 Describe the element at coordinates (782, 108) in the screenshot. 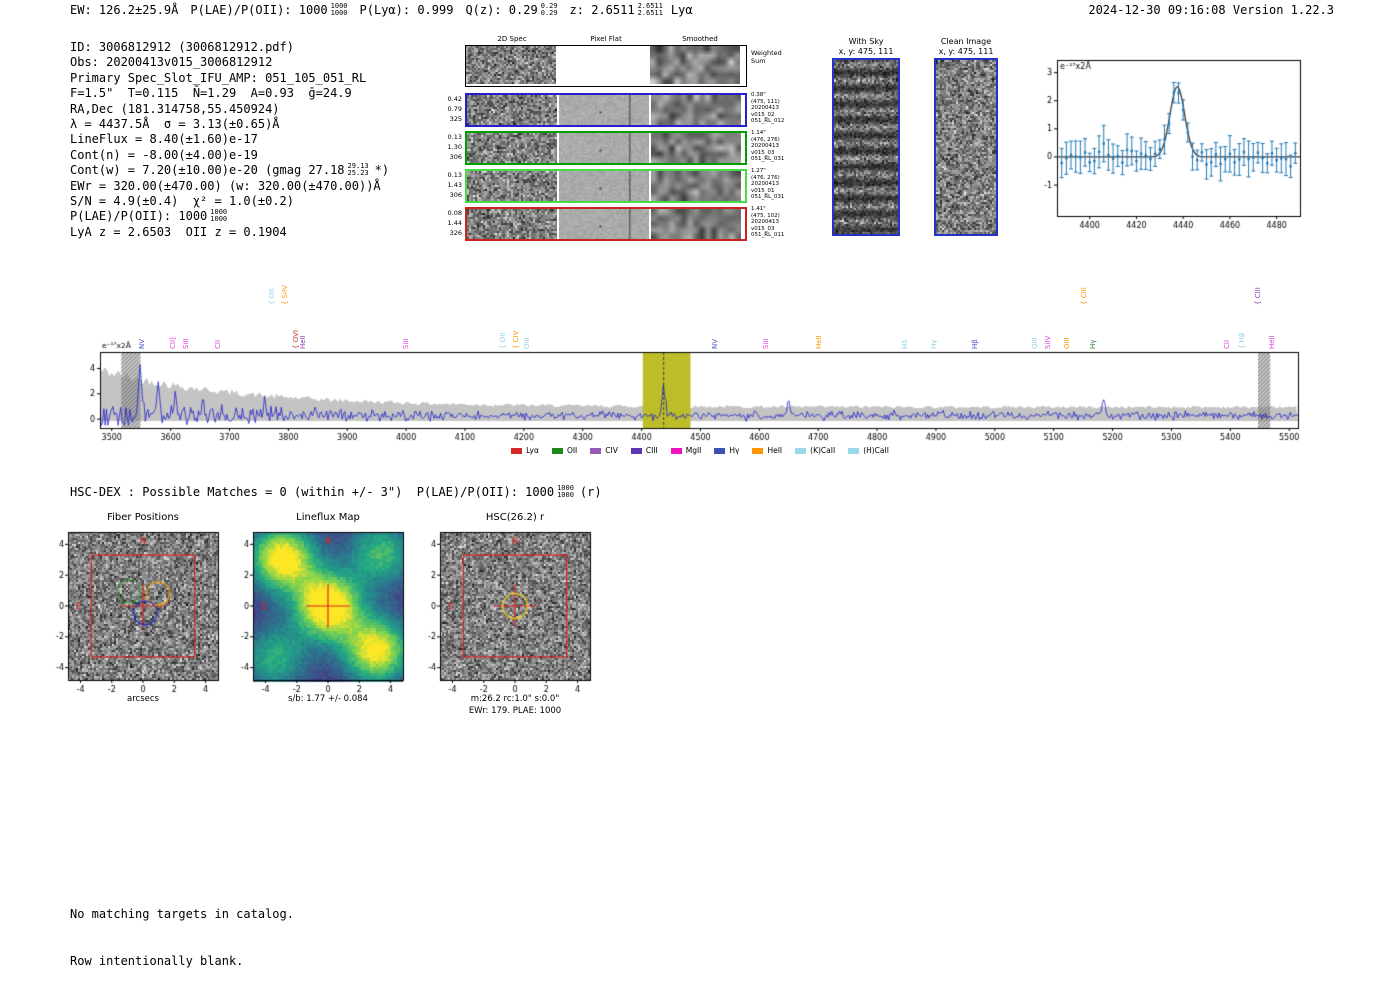

I see `cutout-row-right-labels: 0.38" (475, 111) 20200413 v015_02 051_RL_012` at that location.